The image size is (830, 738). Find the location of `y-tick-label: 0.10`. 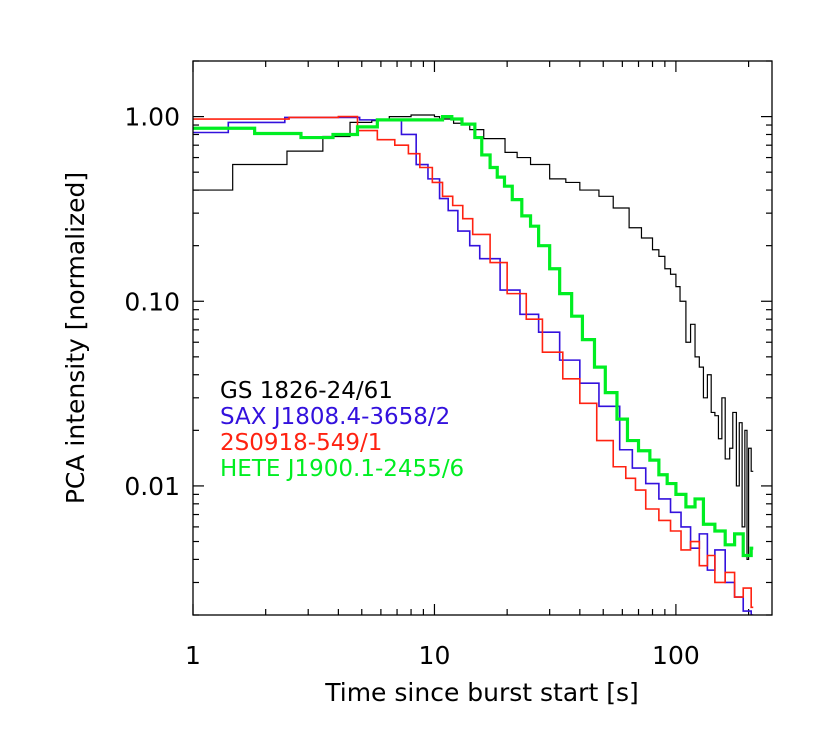

y-tick-label: 0.10 is located at coordinates (152, 301).